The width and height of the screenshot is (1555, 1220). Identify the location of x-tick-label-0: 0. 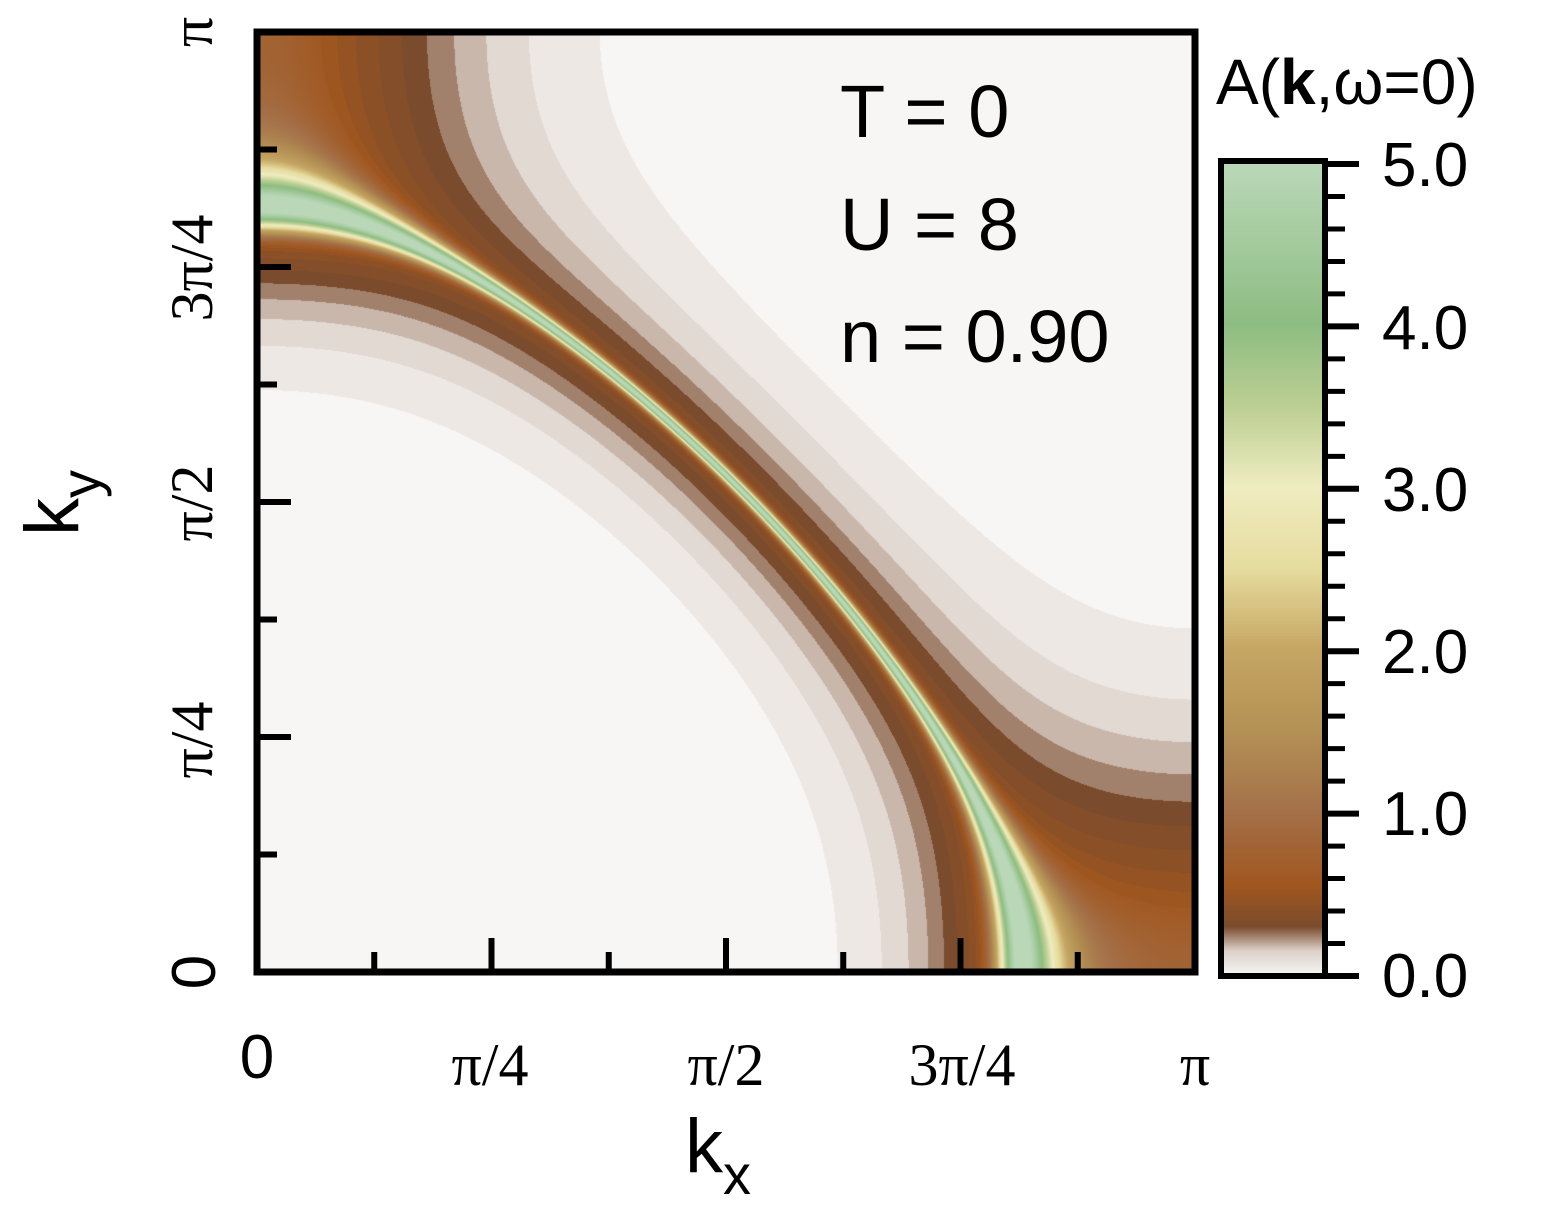
(257, 1057).